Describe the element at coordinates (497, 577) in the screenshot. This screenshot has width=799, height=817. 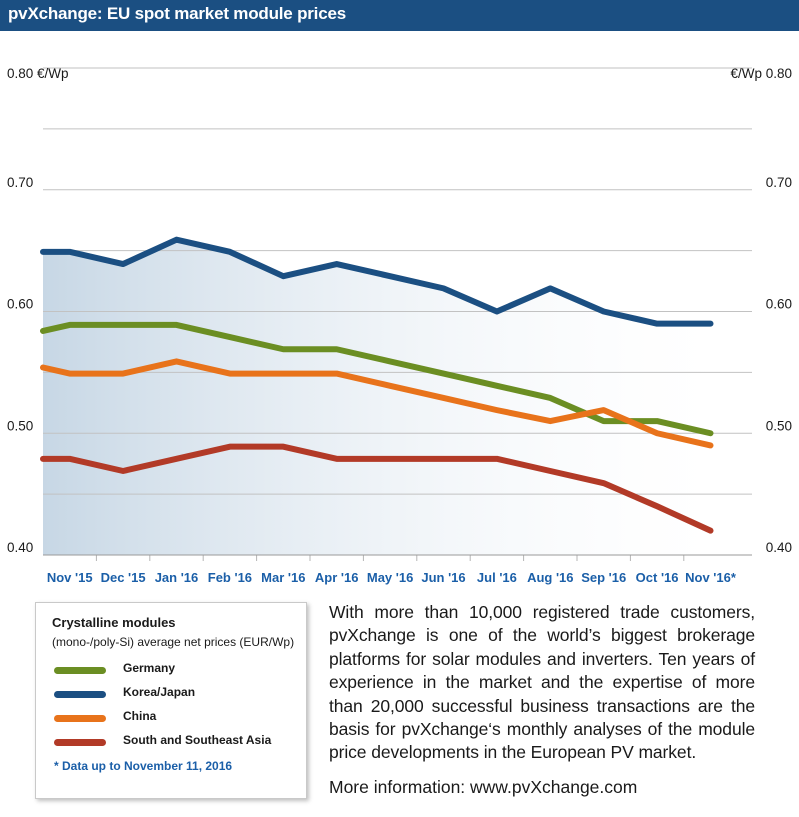
I see `x-tick-label: Jul '16` at that location.